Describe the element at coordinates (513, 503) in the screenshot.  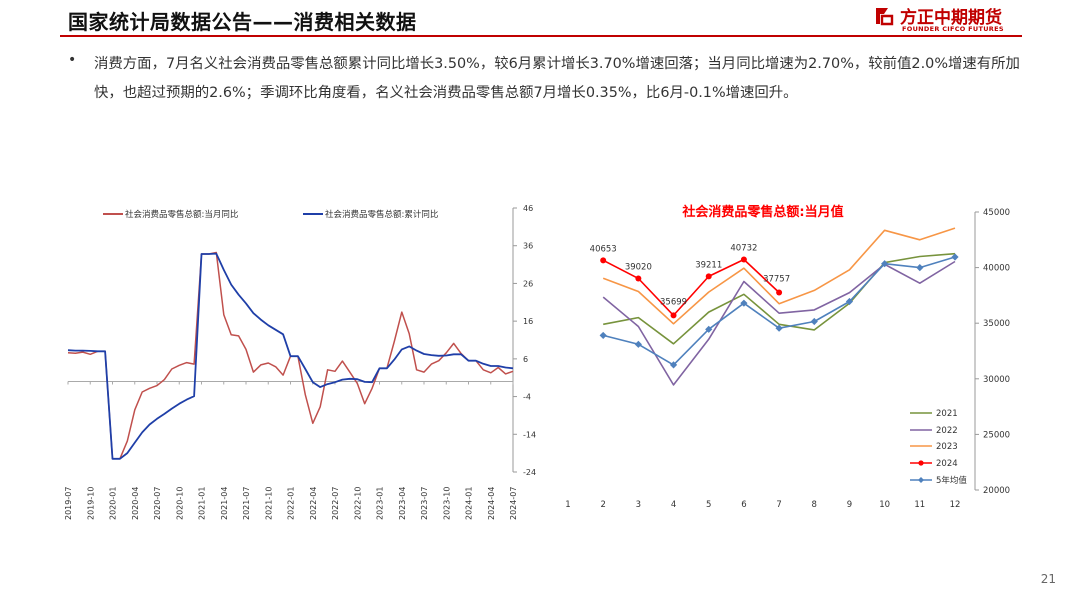
I see `x-tick-label: 2024-07` at that location.